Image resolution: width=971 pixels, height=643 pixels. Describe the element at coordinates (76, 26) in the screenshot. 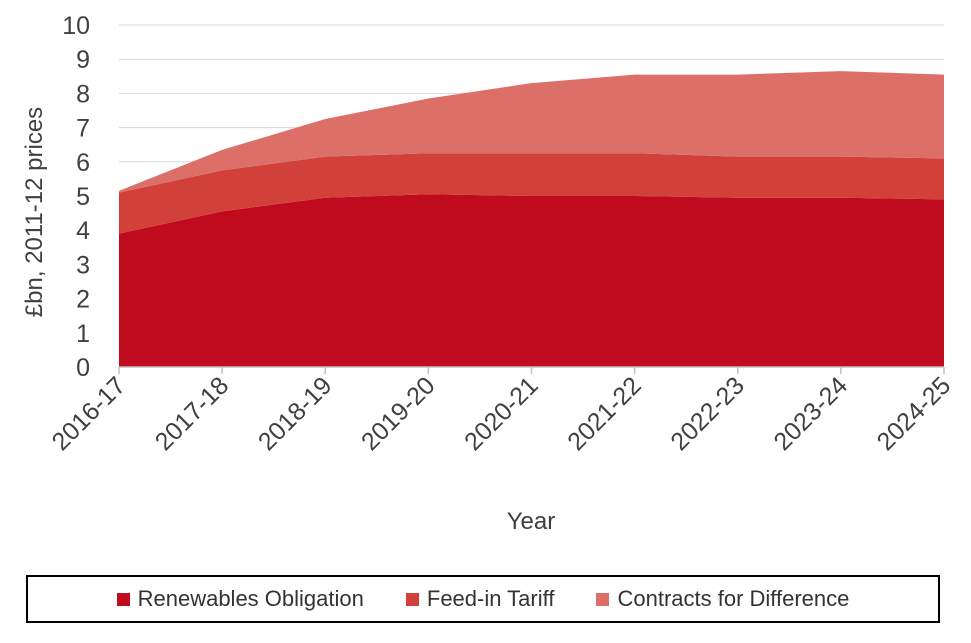

I see `y-tick-label: 10` at that location.